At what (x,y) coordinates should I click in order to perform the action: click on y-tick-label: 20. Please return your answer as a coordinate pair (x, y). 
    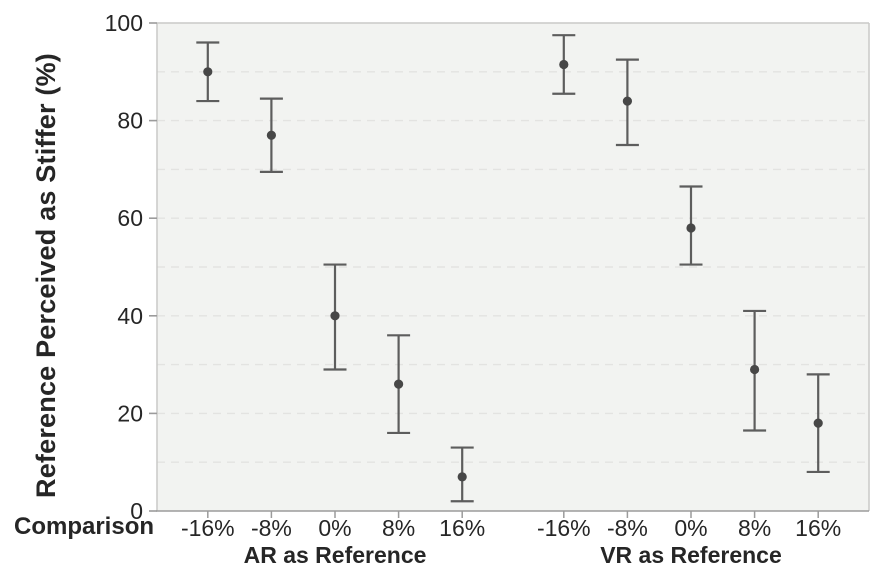
    Looking at the image, I should click on (130, 413).